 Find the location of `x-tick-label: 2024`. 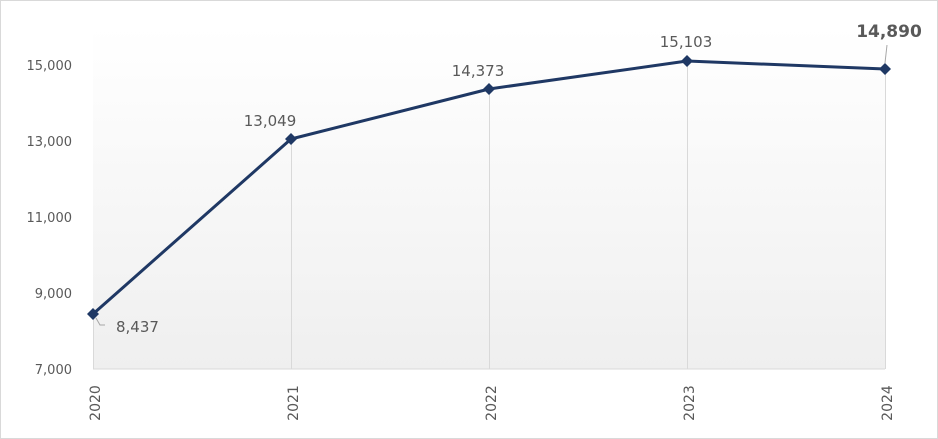

x-tick-label: 2024 is located at coordinates (888, 403).